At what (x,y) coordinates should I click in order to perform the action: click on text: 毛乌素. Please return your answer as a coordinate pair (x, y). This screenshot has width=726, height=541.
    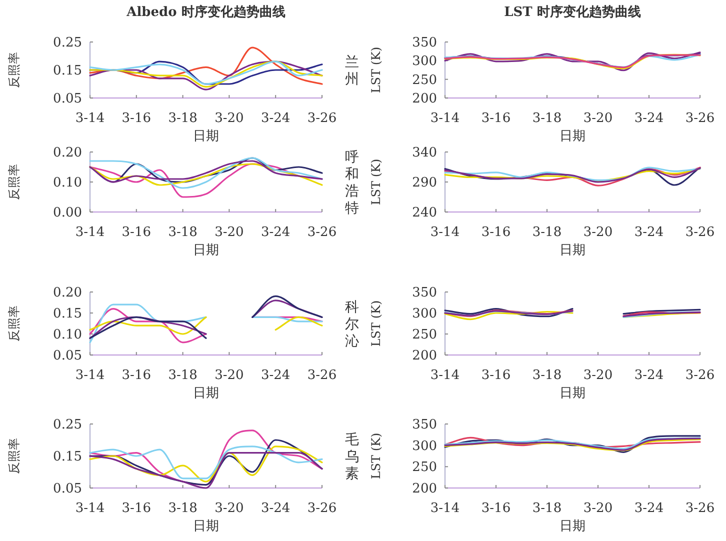
    Looking at the image, I should click on (352, 457).